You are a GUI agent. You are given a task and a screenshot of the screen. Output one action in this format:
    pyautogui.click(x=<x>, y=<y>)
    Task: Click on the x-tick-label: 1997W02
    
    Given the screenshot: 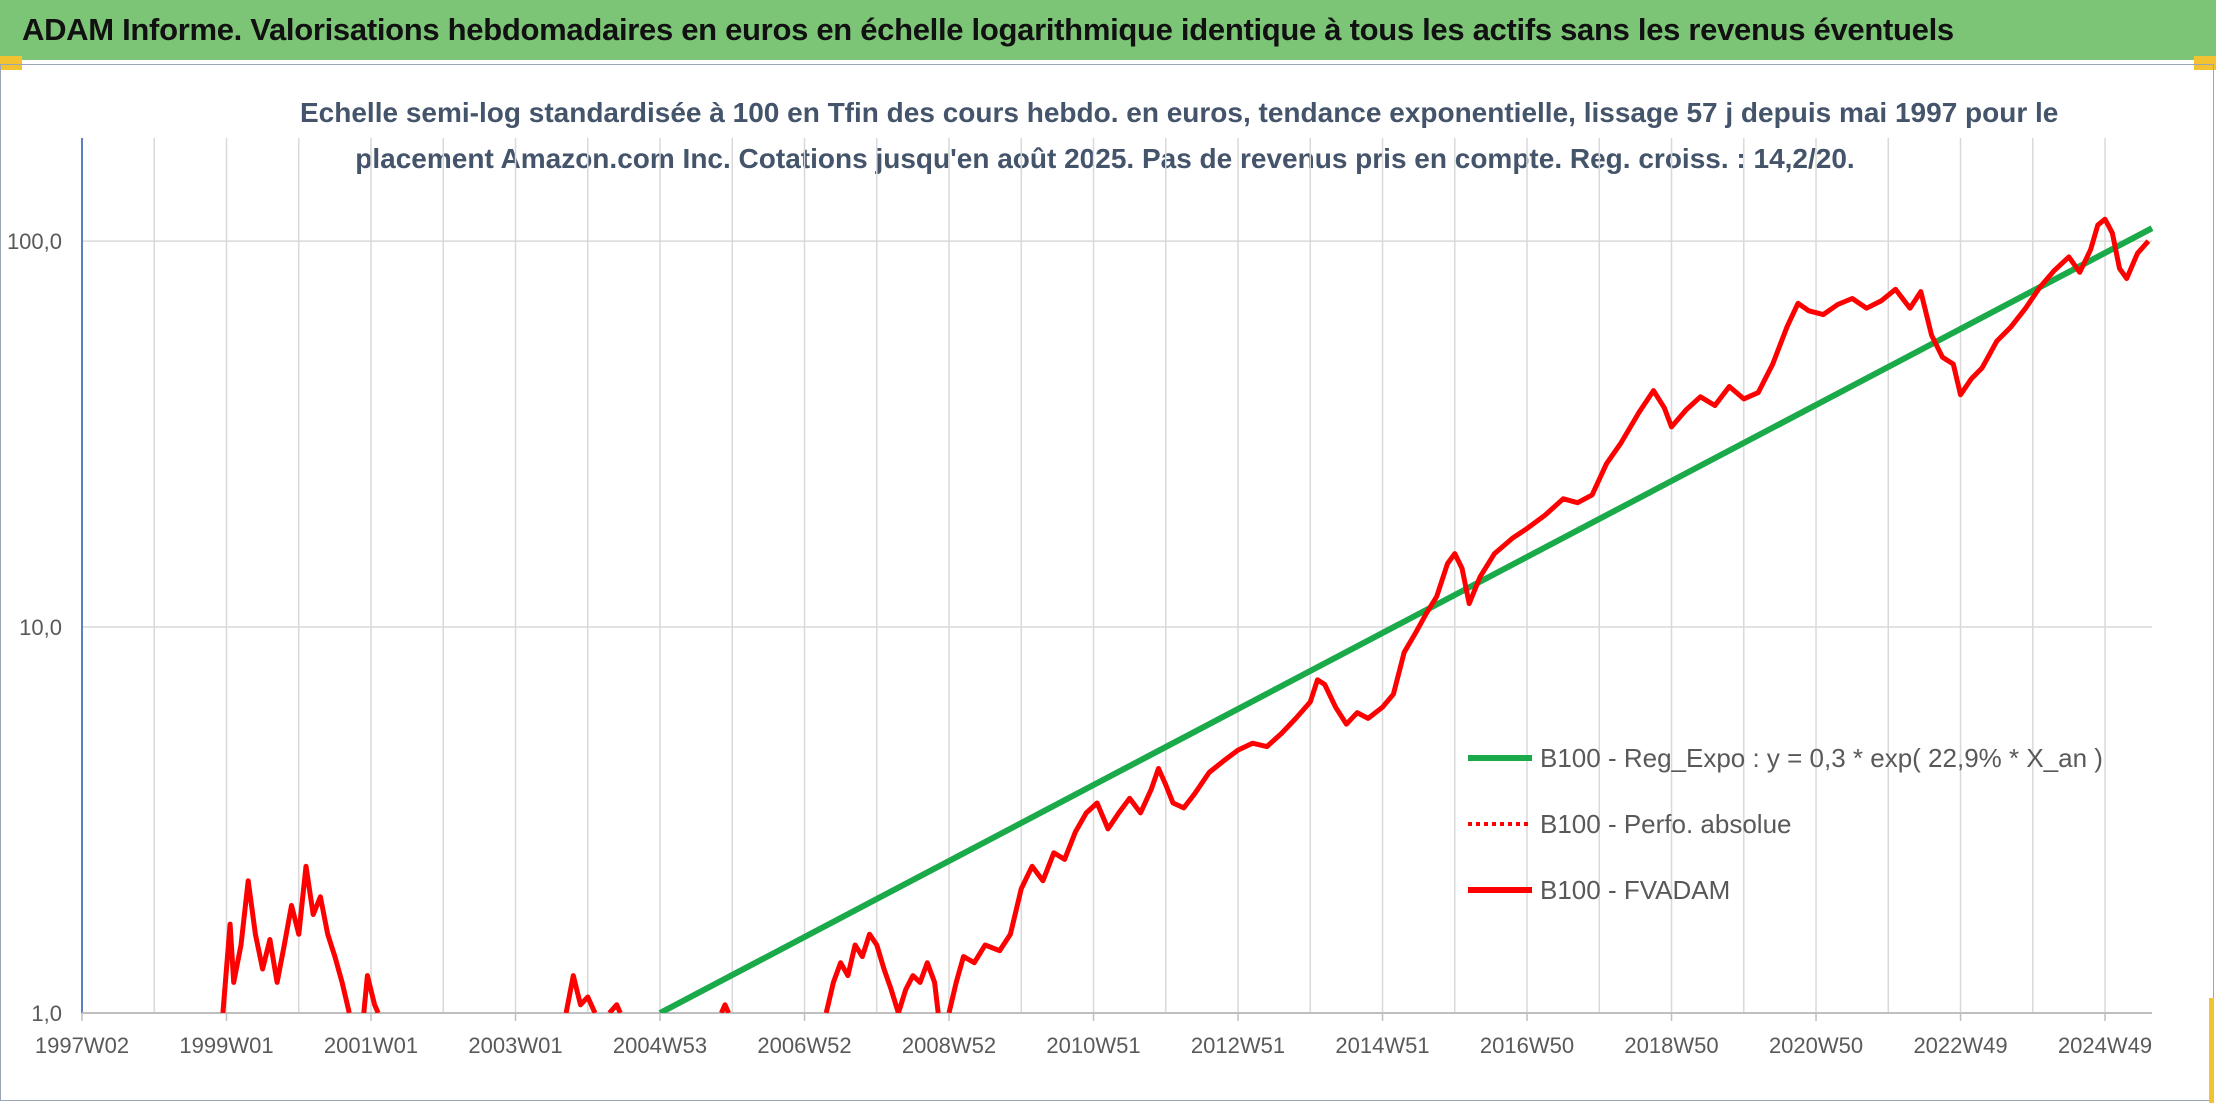 What is the action you would take?
    pyautogui.click(x=82, y=1045)
    